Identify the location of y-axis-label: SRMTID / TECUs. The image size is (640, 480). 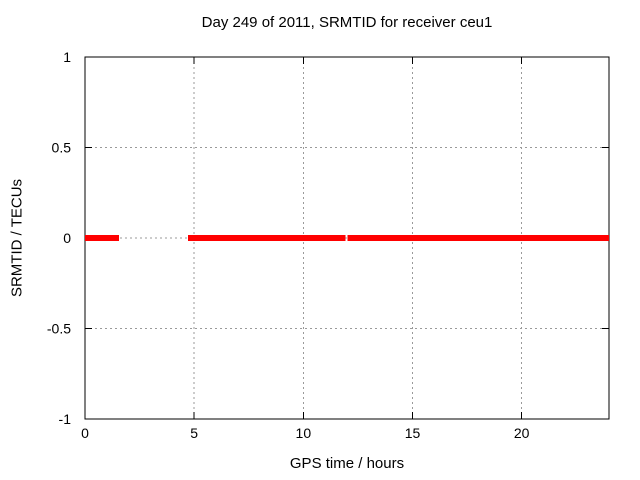
(17, 238).